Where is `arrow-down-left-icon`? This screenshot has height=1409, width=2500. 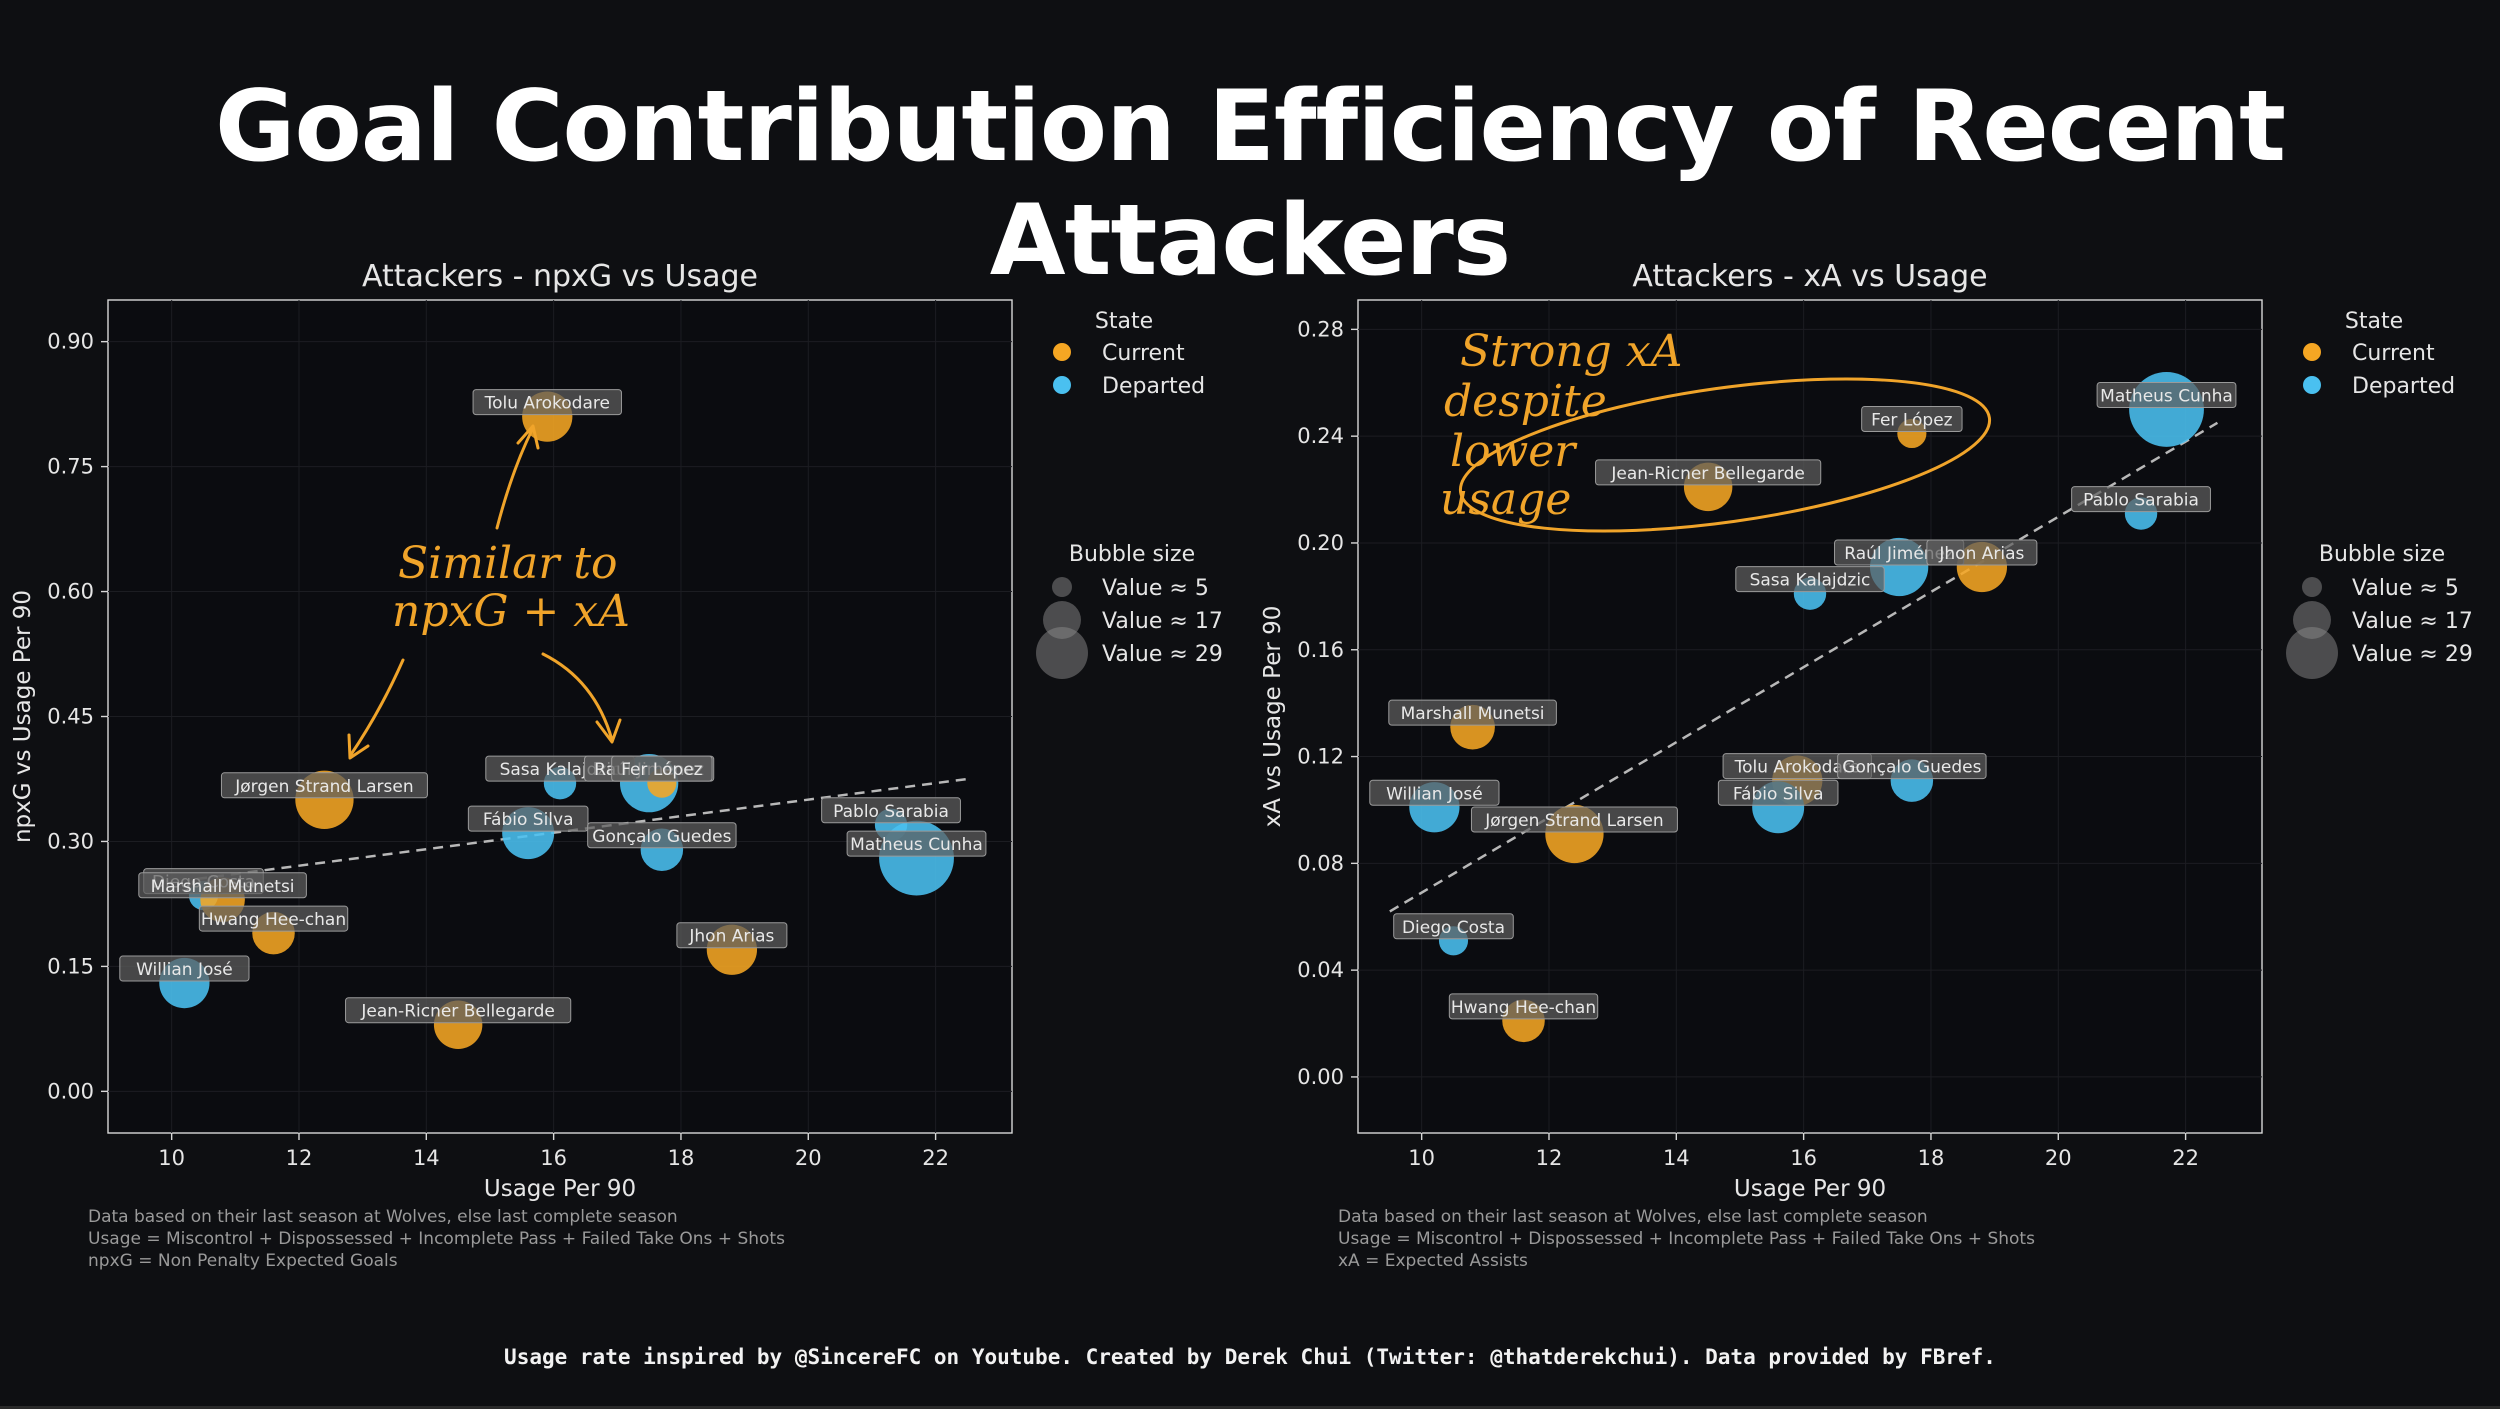
arrow-down-left-icon is located at coordinates (376, 708).